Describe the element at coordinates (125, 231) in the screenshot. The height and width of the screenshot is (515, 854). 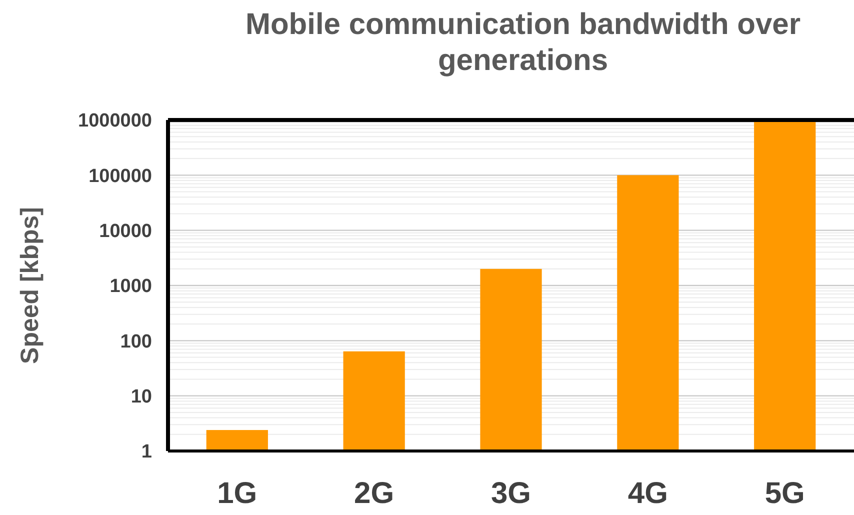
I see `y-tick-label: 10000` at that location.